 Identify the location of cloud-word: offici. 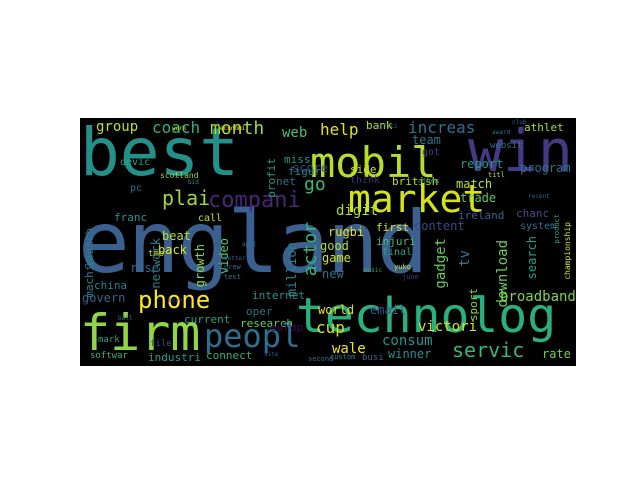
(387, 126).